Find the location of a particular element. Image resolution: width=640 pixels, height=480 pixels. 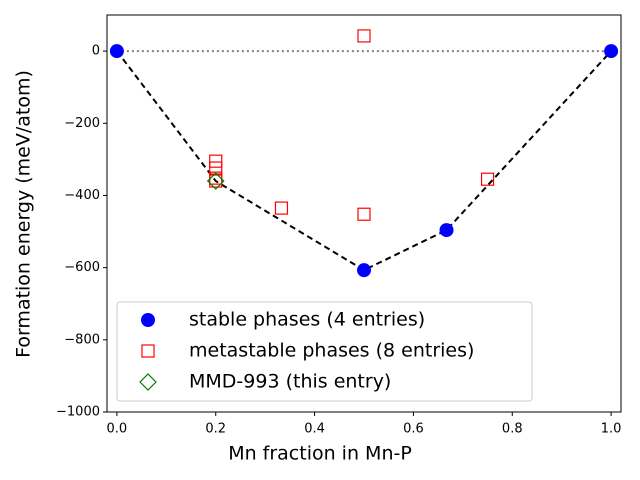

x-tick-label: 0.4 is located at coordinates (314, 429).